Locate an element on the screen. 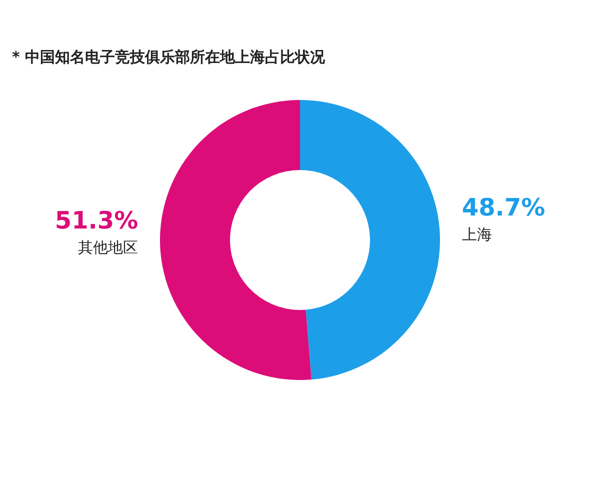 The image size is (600, 480). slice-label: 其他地区 is located at coordinates (108, 247).